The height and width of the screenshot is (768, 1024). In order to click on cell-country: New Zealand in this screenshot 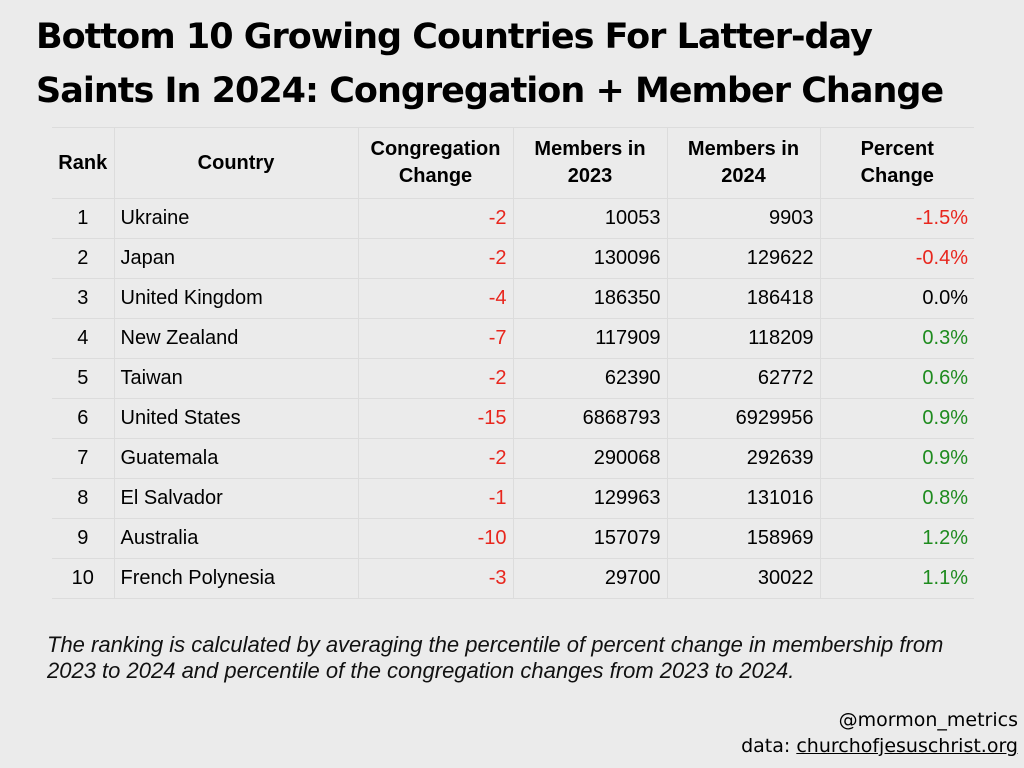, I will do `click(236, 338)`.